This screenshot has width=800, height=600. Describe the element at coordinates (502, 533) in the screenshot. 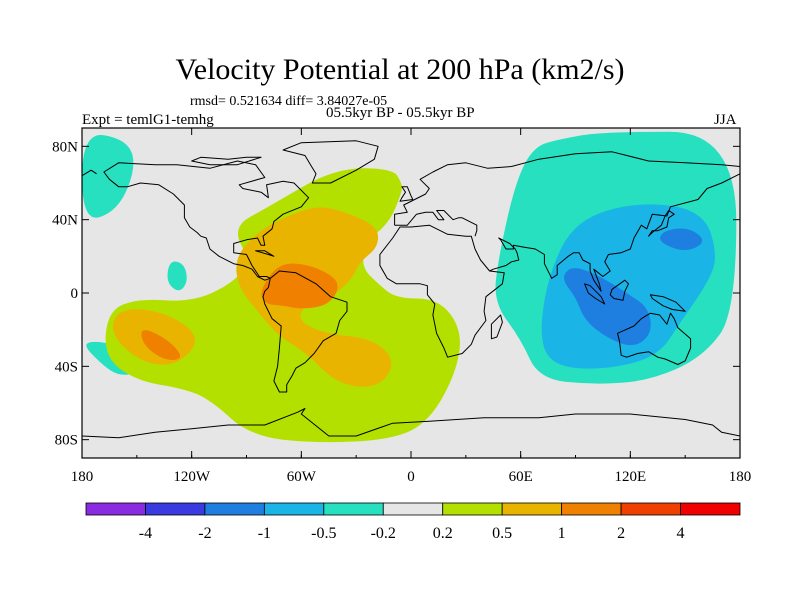

I see `colorbar-label-6: 0.5` at that location.